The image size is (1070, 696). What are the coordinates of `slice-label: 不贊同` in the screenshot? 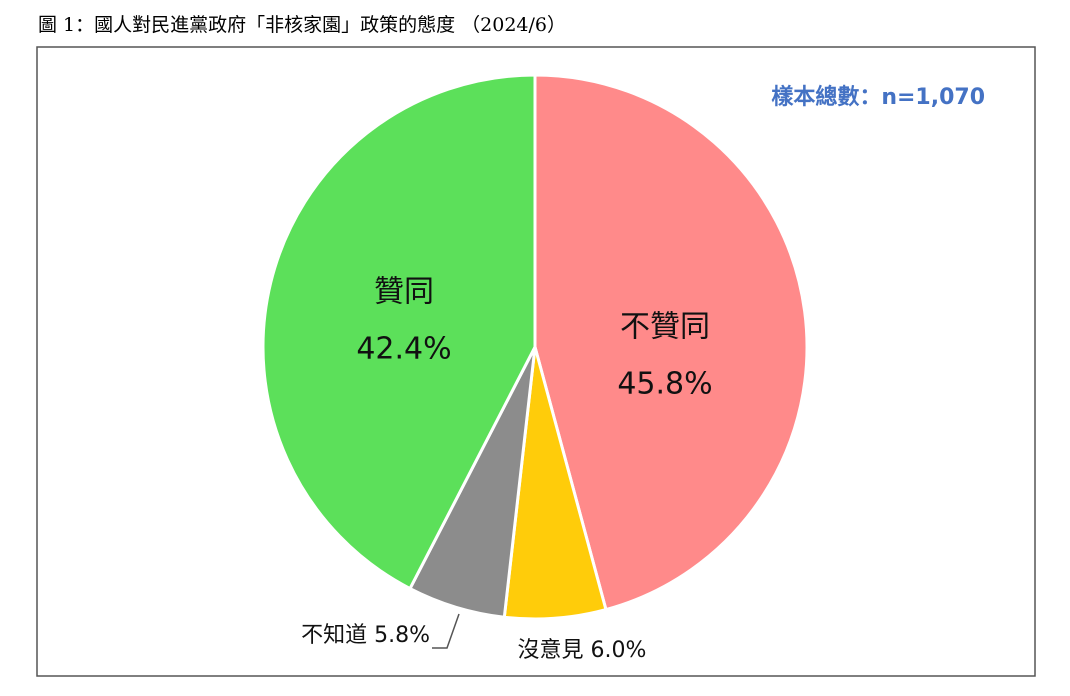 It's located at (665, 327).